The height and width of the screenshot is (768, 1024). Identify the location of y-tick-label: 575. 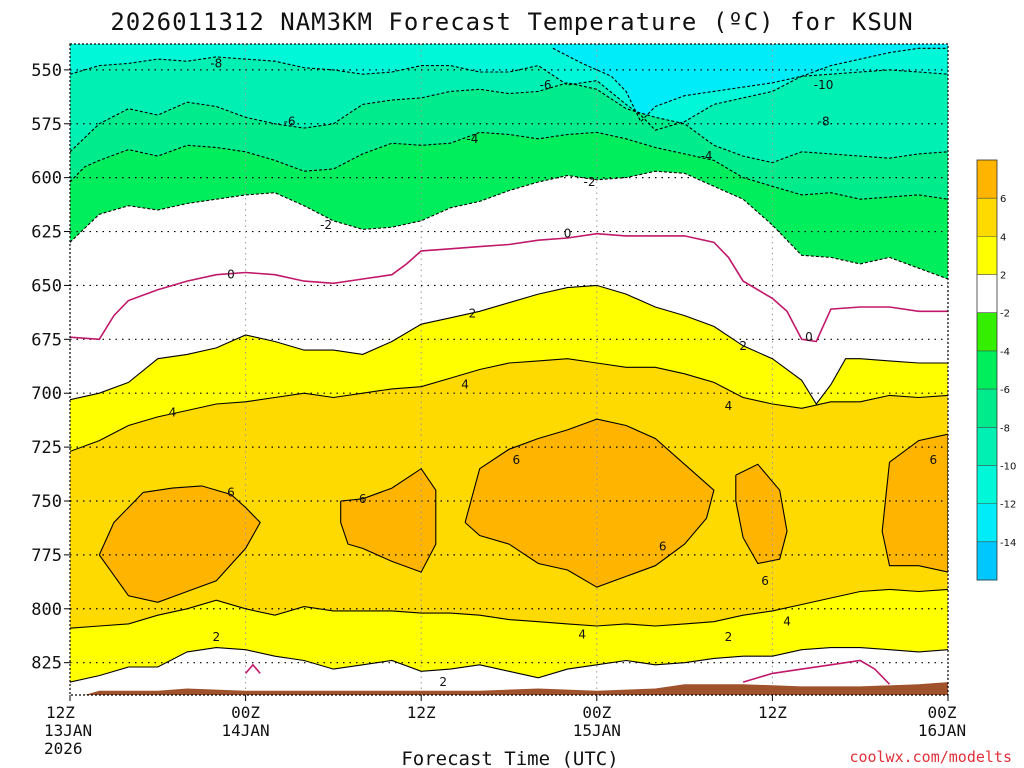
(46, 125).